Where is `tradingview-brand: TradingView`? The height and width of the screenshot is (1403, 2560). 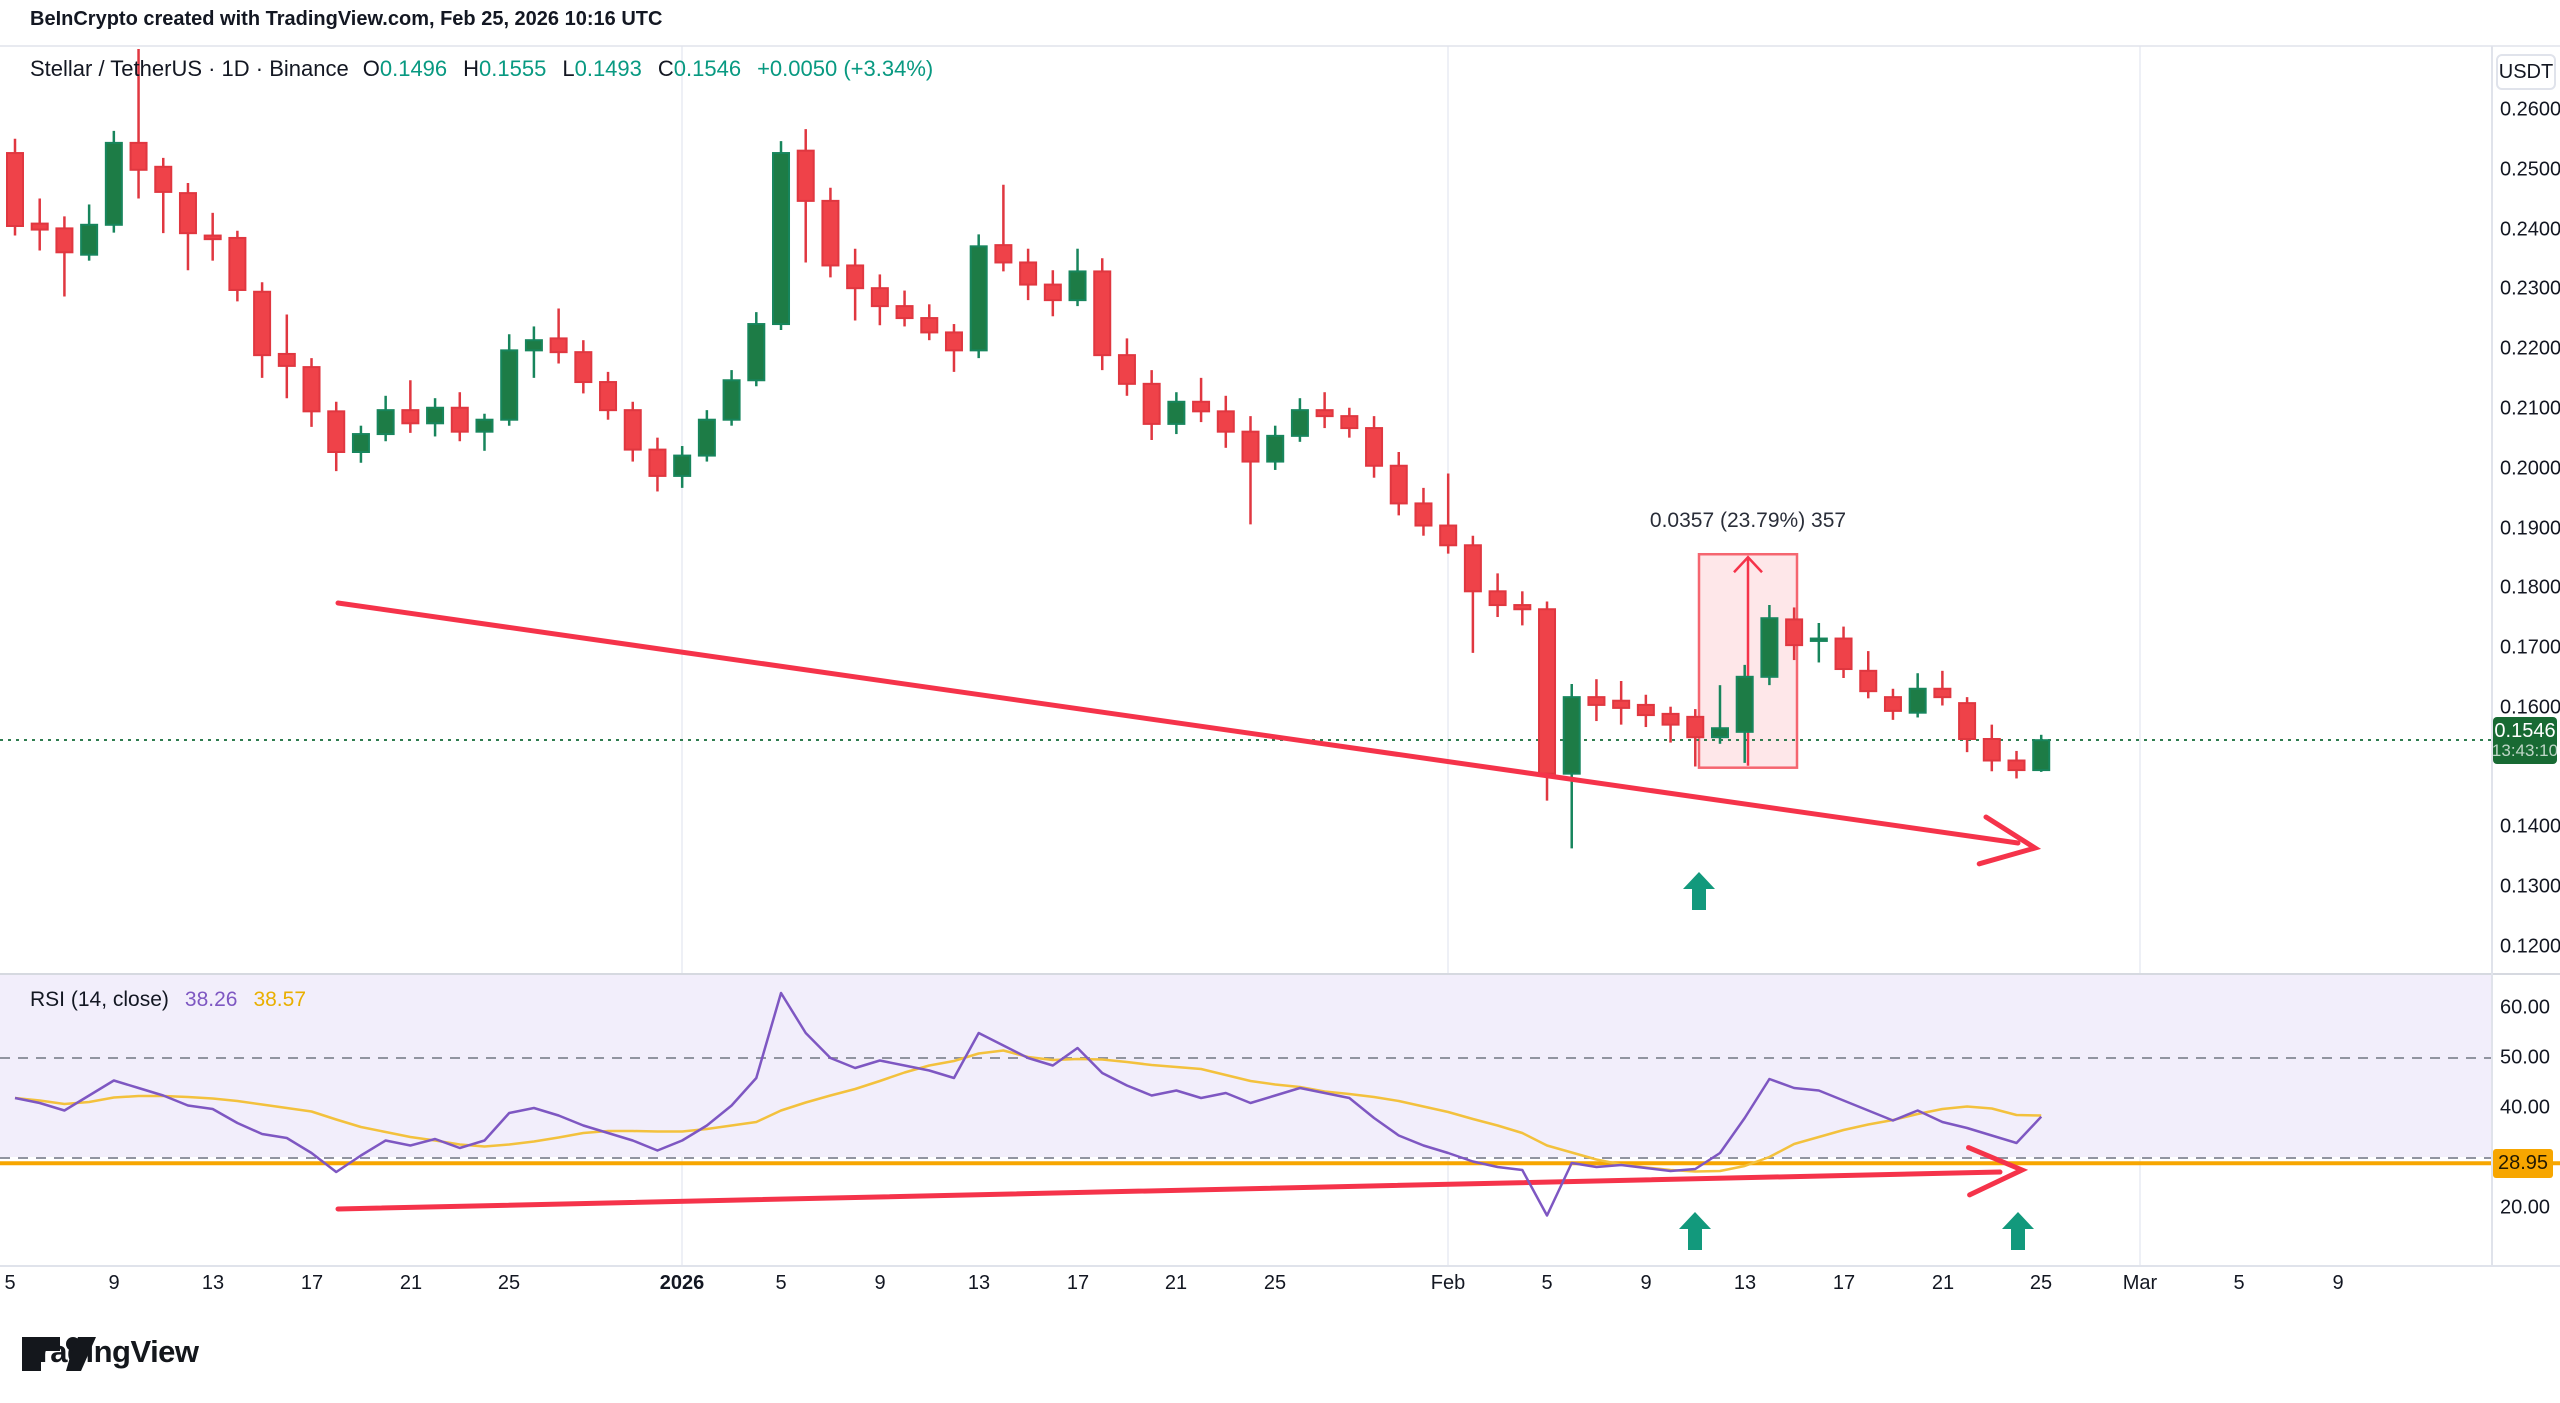
tradingview-brand: TradingView is located at coordinates (110, 1352).